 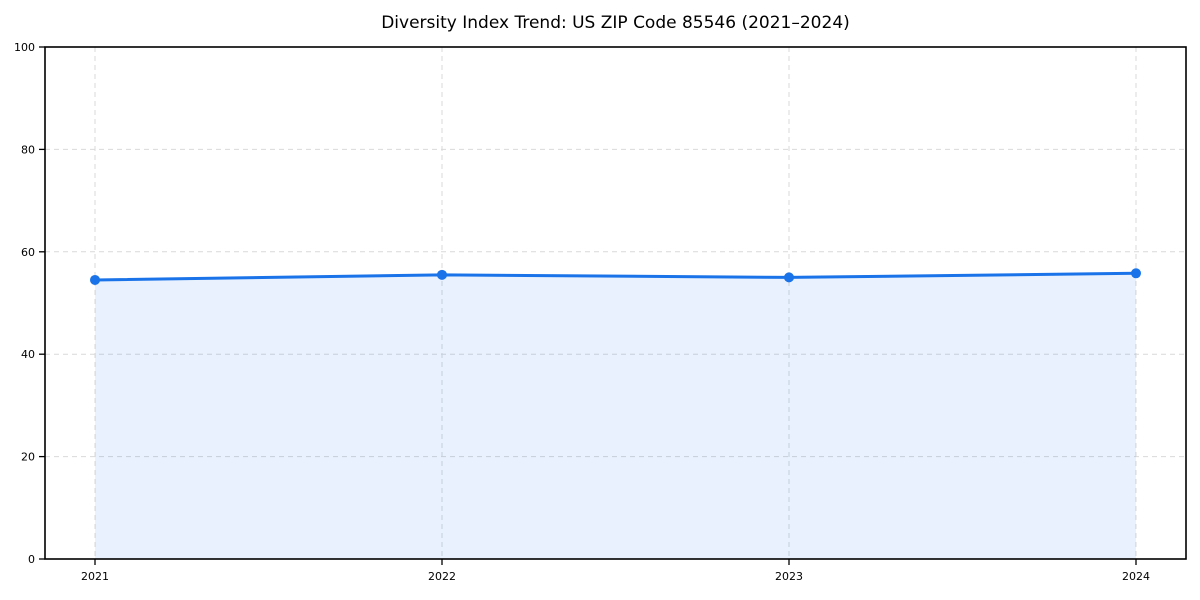 I want to click on data-point-2021, so click(x=95, y=279).